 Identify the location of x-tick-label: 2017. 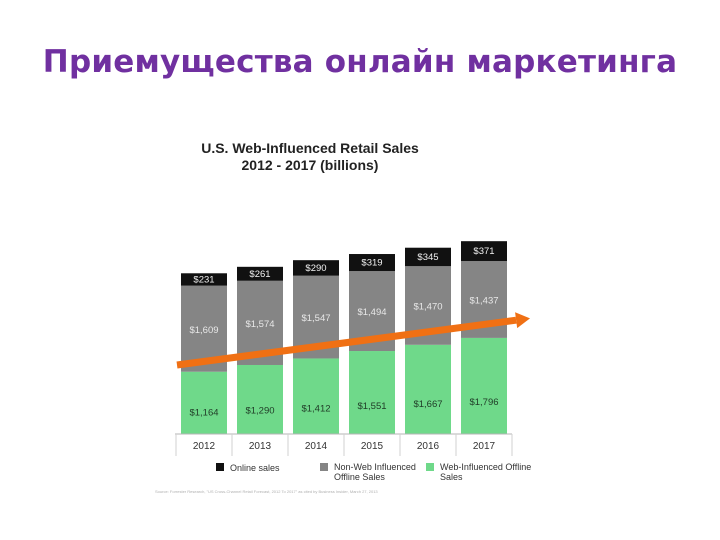
(484, 446).